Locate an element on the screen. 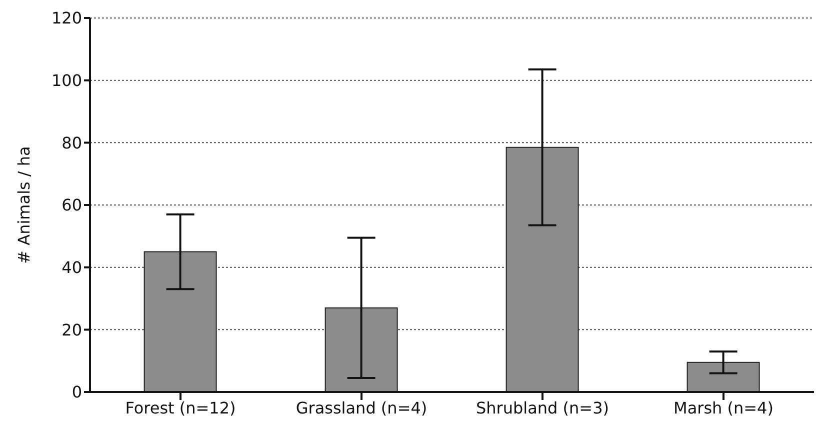 This screenshot has height=442, width=828. x-tick-label: Forest (n=12) is located at coordinates (180, 408).